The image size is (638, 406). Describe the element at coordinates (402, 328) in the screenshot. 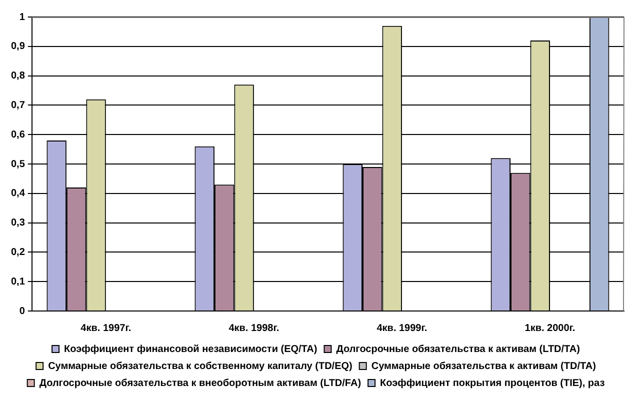

I see `x-tick-label: 4кв. 1999г.` at that location.